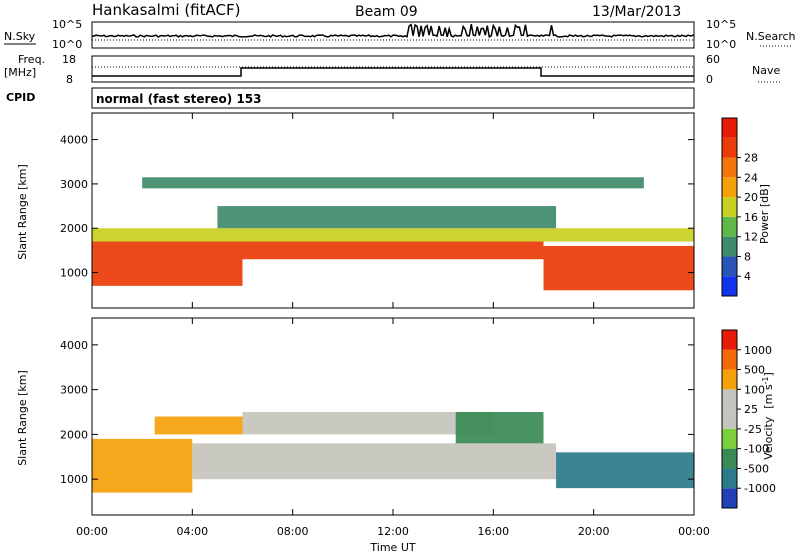  I want to click on colorbar-tick-label: 4, so click(747, 276).